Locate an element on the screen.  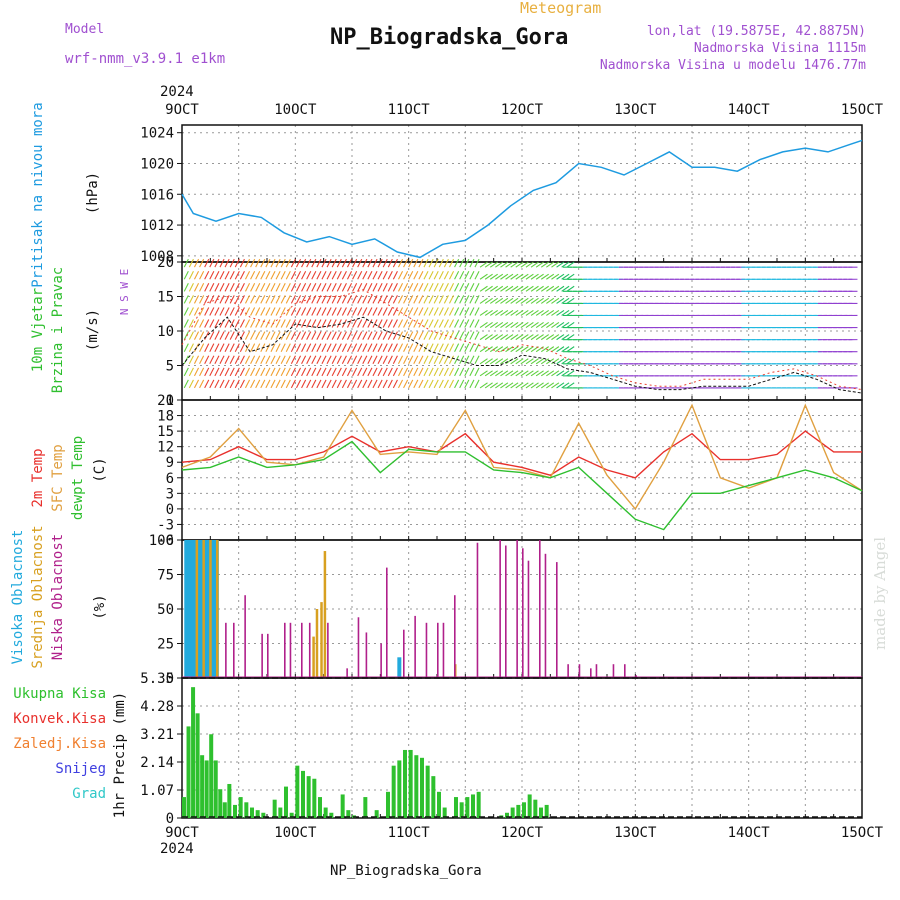
wind-speed-line is located at coordinates (522, 355).